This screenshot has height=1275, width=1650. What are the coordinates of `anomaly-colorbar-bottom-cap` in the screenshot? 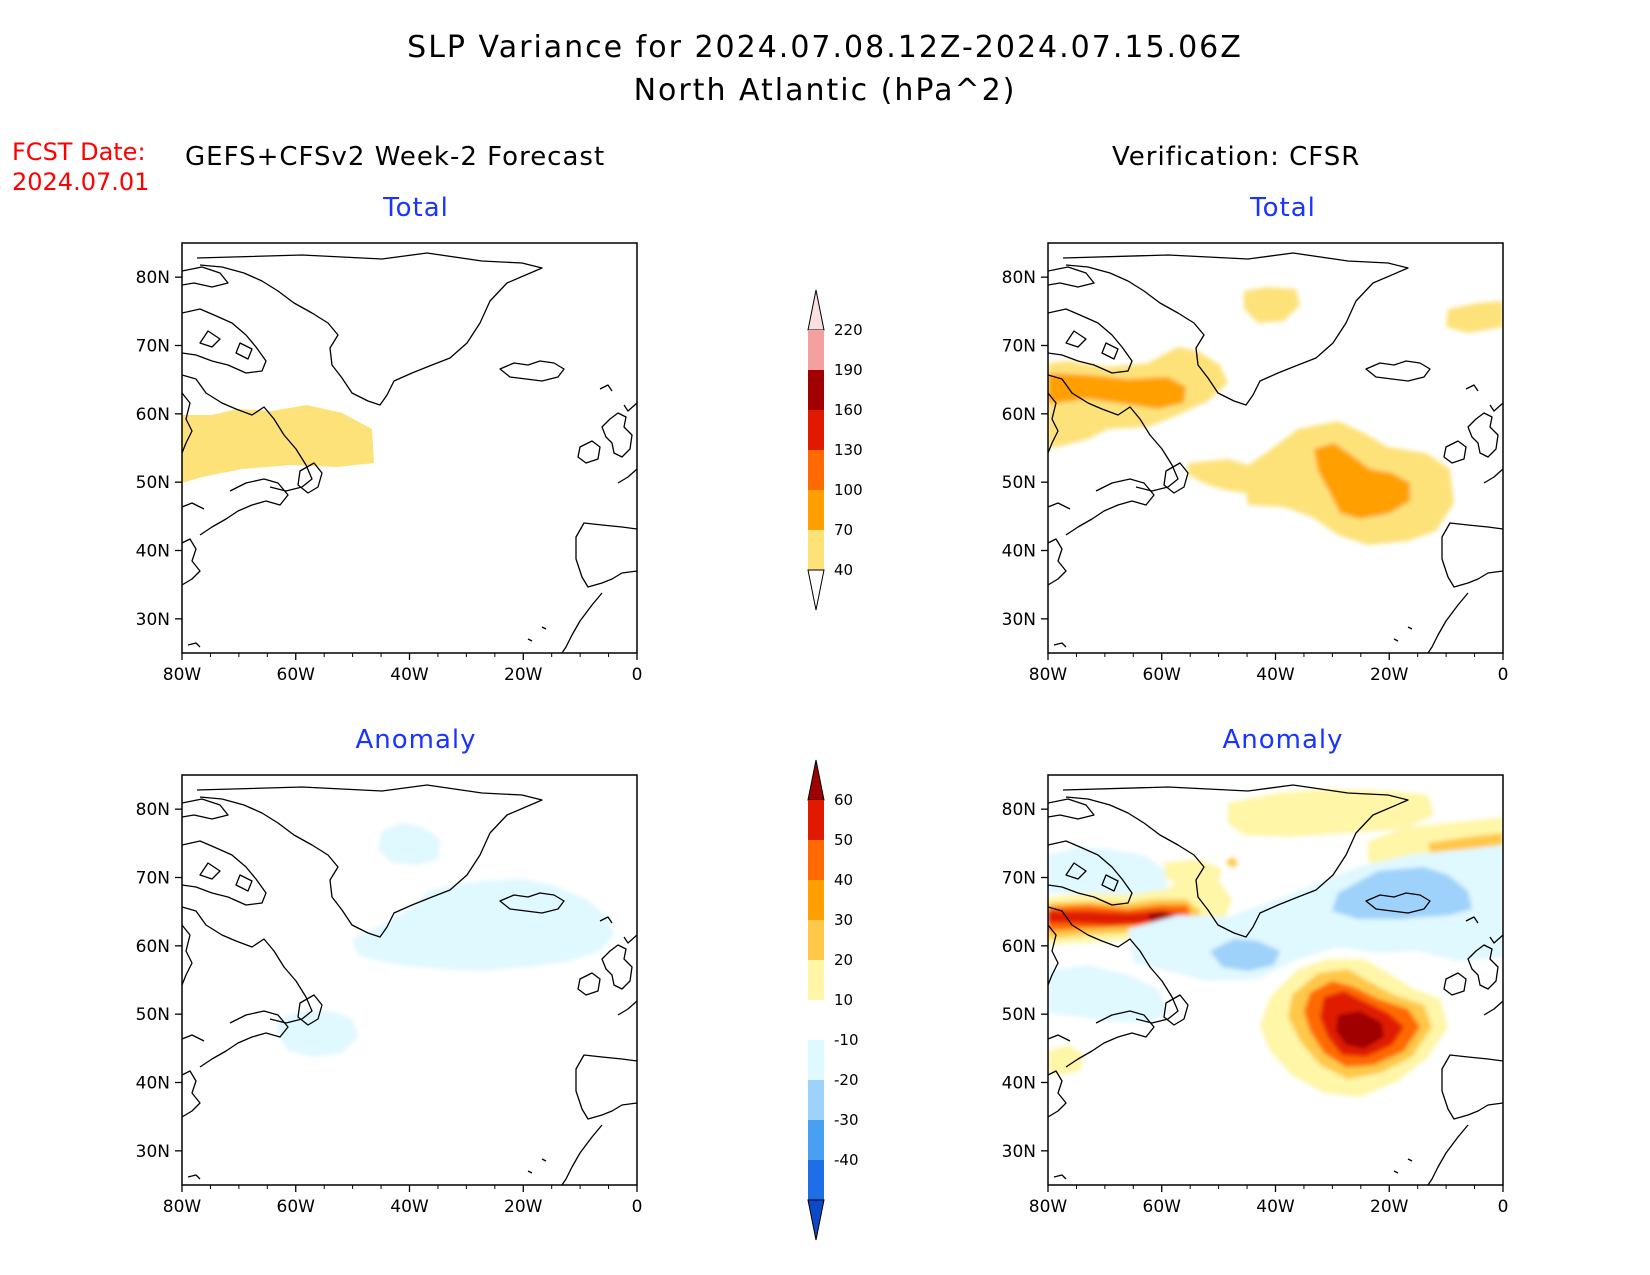 It's located at (816, 1220).